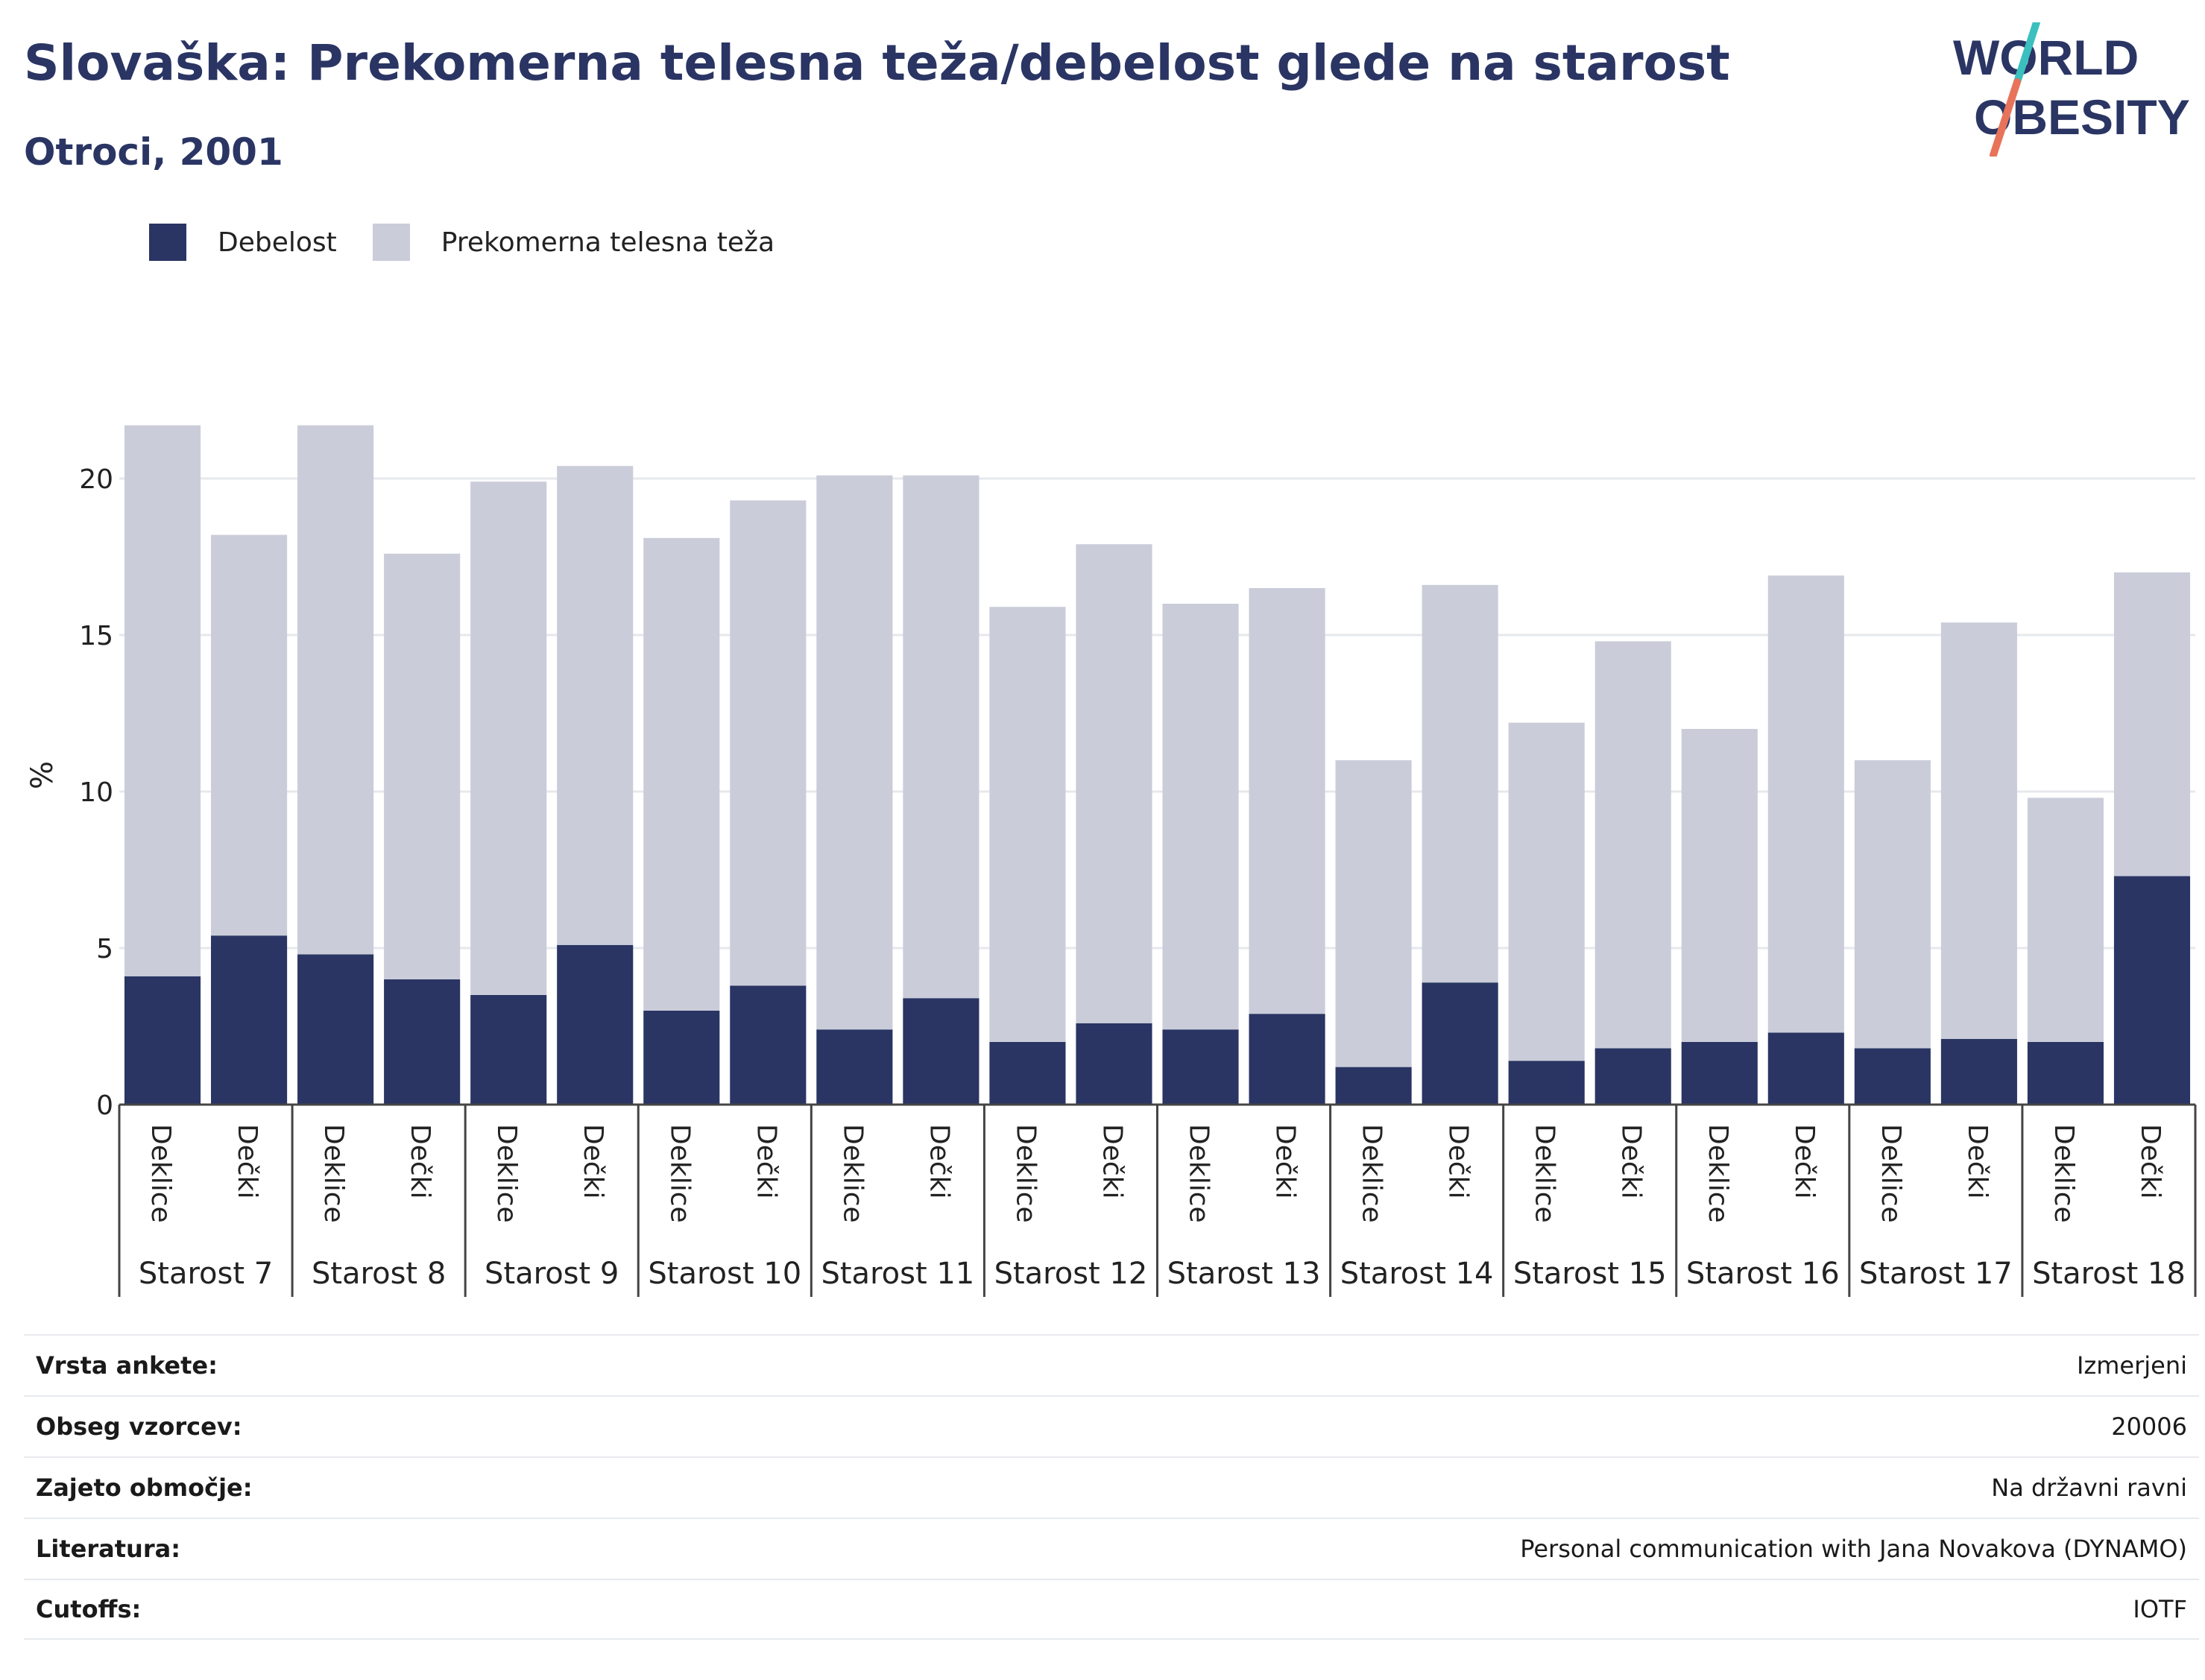  Describe the element at coordinates (2109, 1274) in the screenshot. I see `x-group-label: Starost 18` at that location.